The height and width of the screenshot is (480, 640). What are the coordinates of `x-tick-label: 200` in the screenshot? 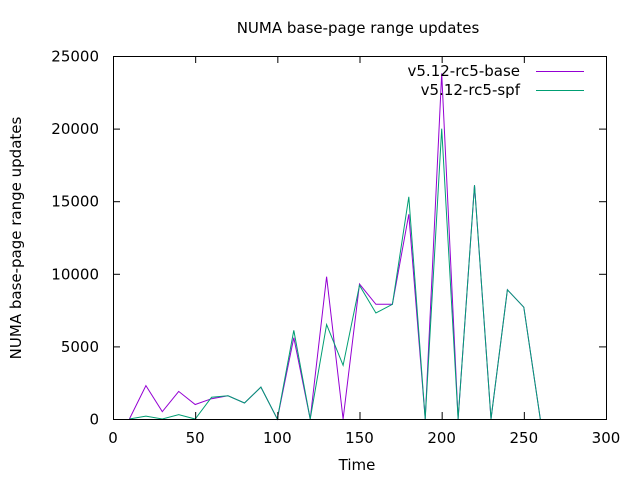 It's located at (441, 438).